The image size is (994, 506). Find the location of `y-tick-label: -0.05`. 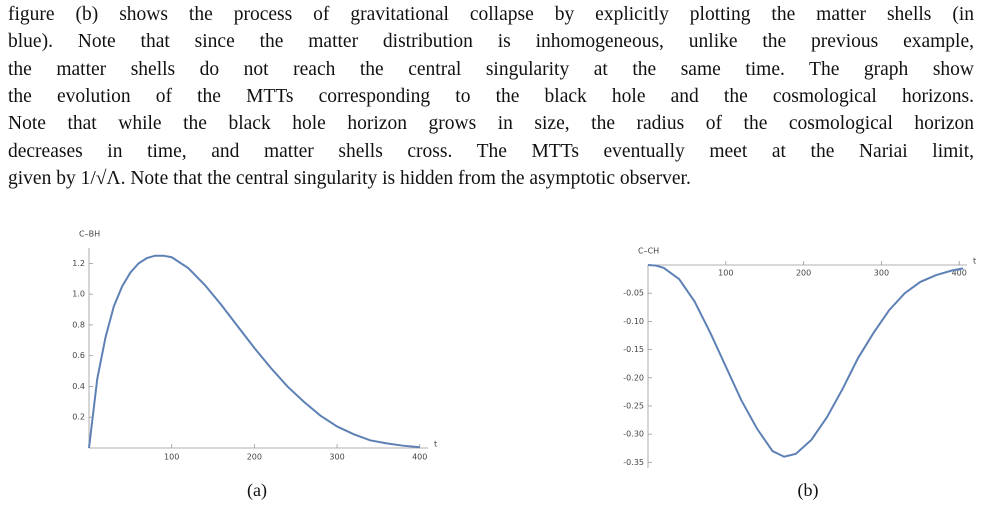

y-tick-label: -0.05 is located at coordinates (633, 293).